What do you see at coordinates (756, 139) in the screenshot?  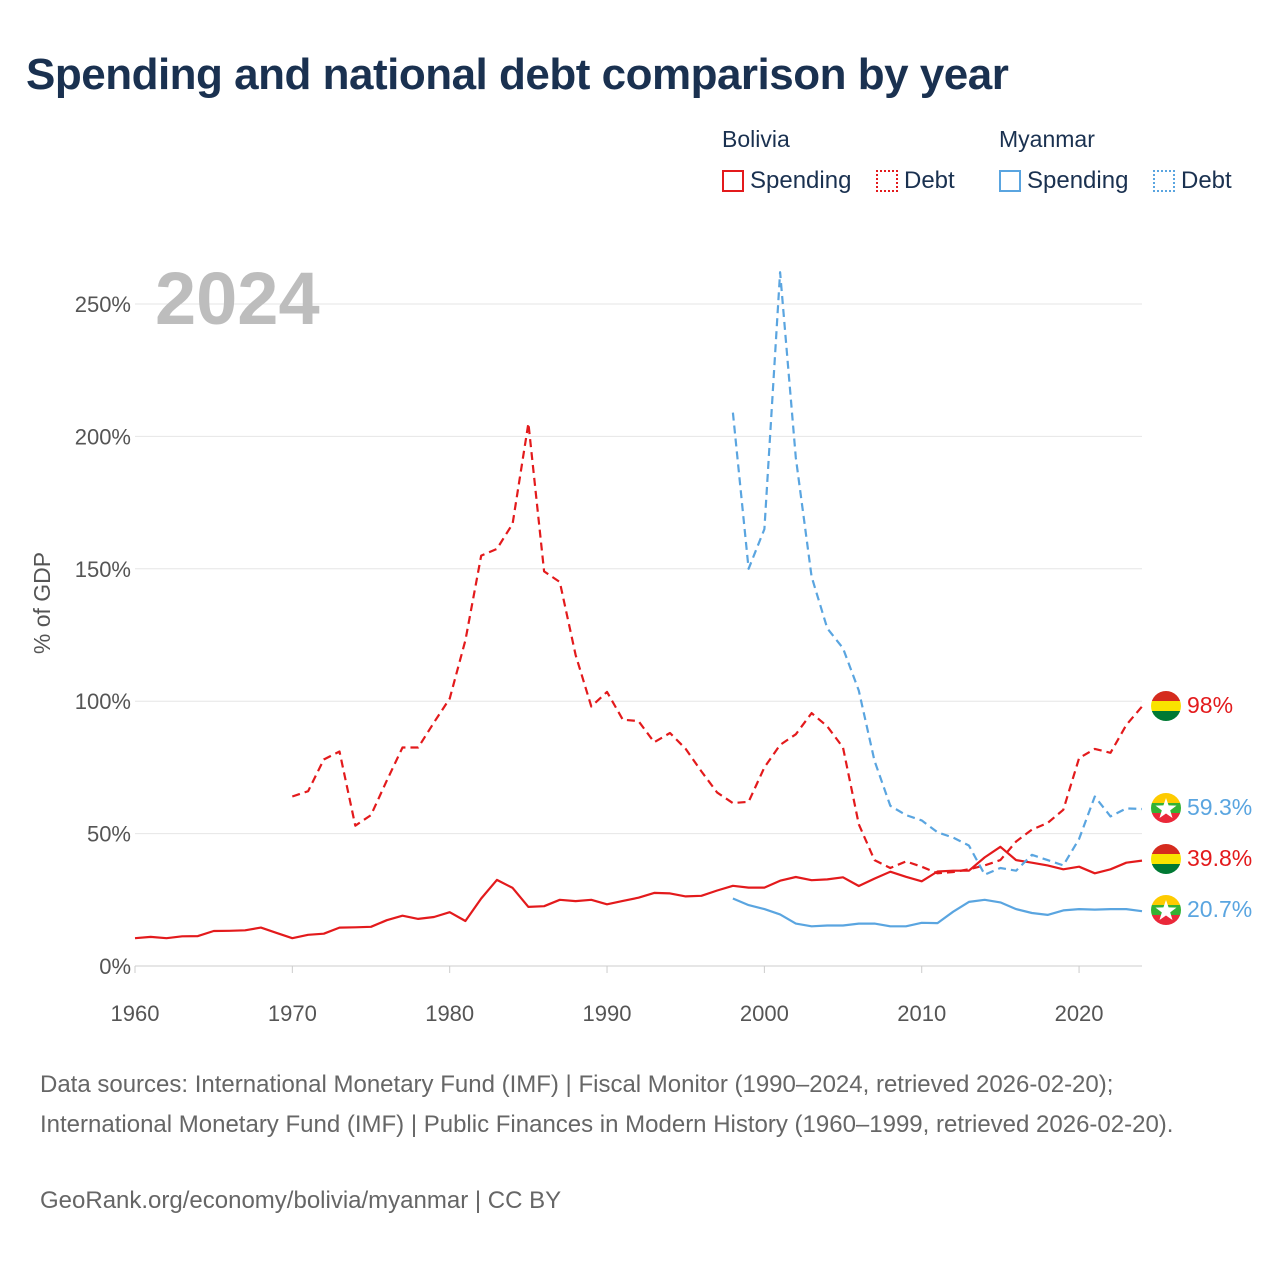 I see `legend-title-bolivia: Bolivia` at bounding box center [756, 139].